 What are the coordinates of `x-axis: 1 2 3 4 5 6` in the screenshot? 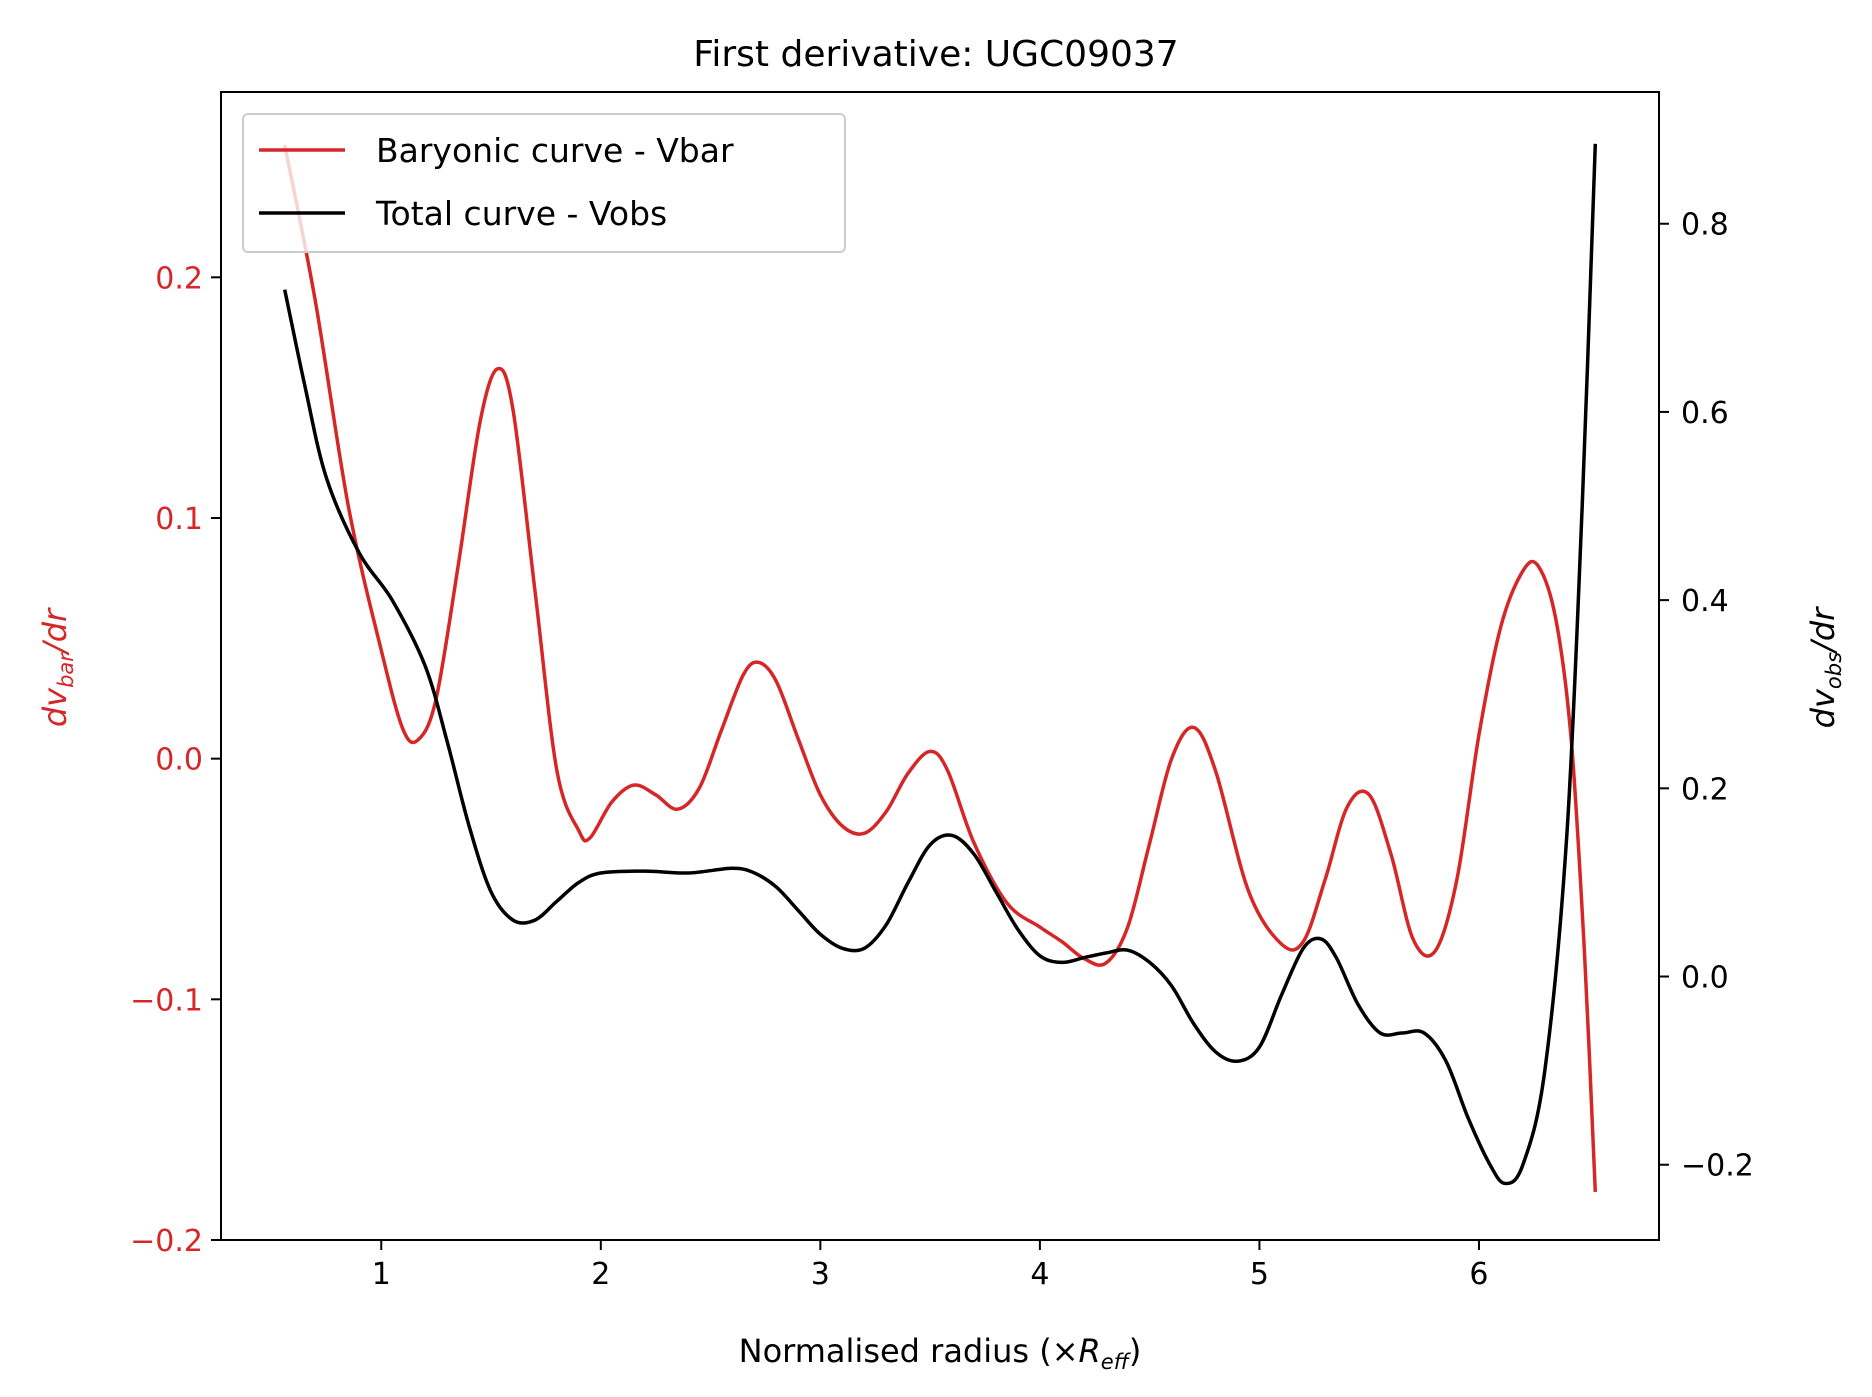 It's located at (930, 1266).